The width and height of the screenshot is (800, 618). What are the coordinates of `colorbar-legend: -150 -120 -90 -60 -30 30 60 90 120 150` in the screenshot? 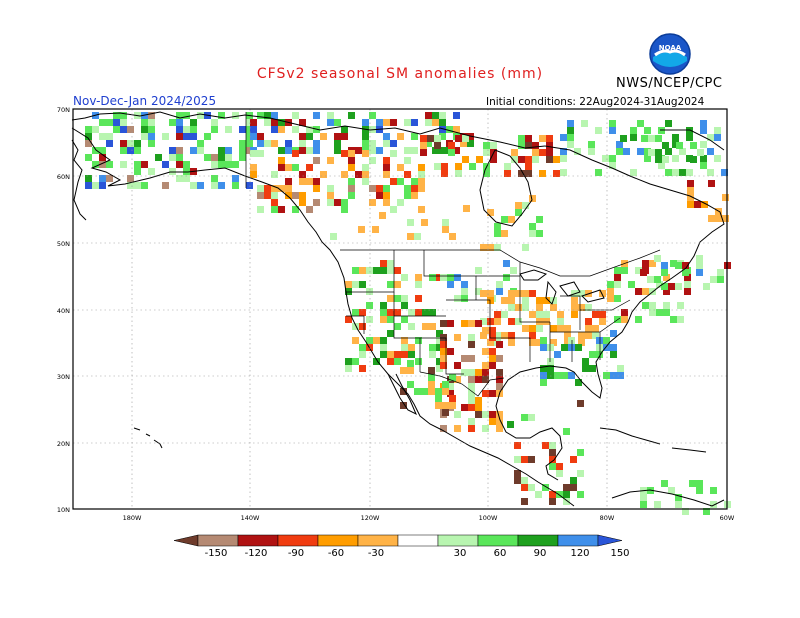 It's located at (401, 546).